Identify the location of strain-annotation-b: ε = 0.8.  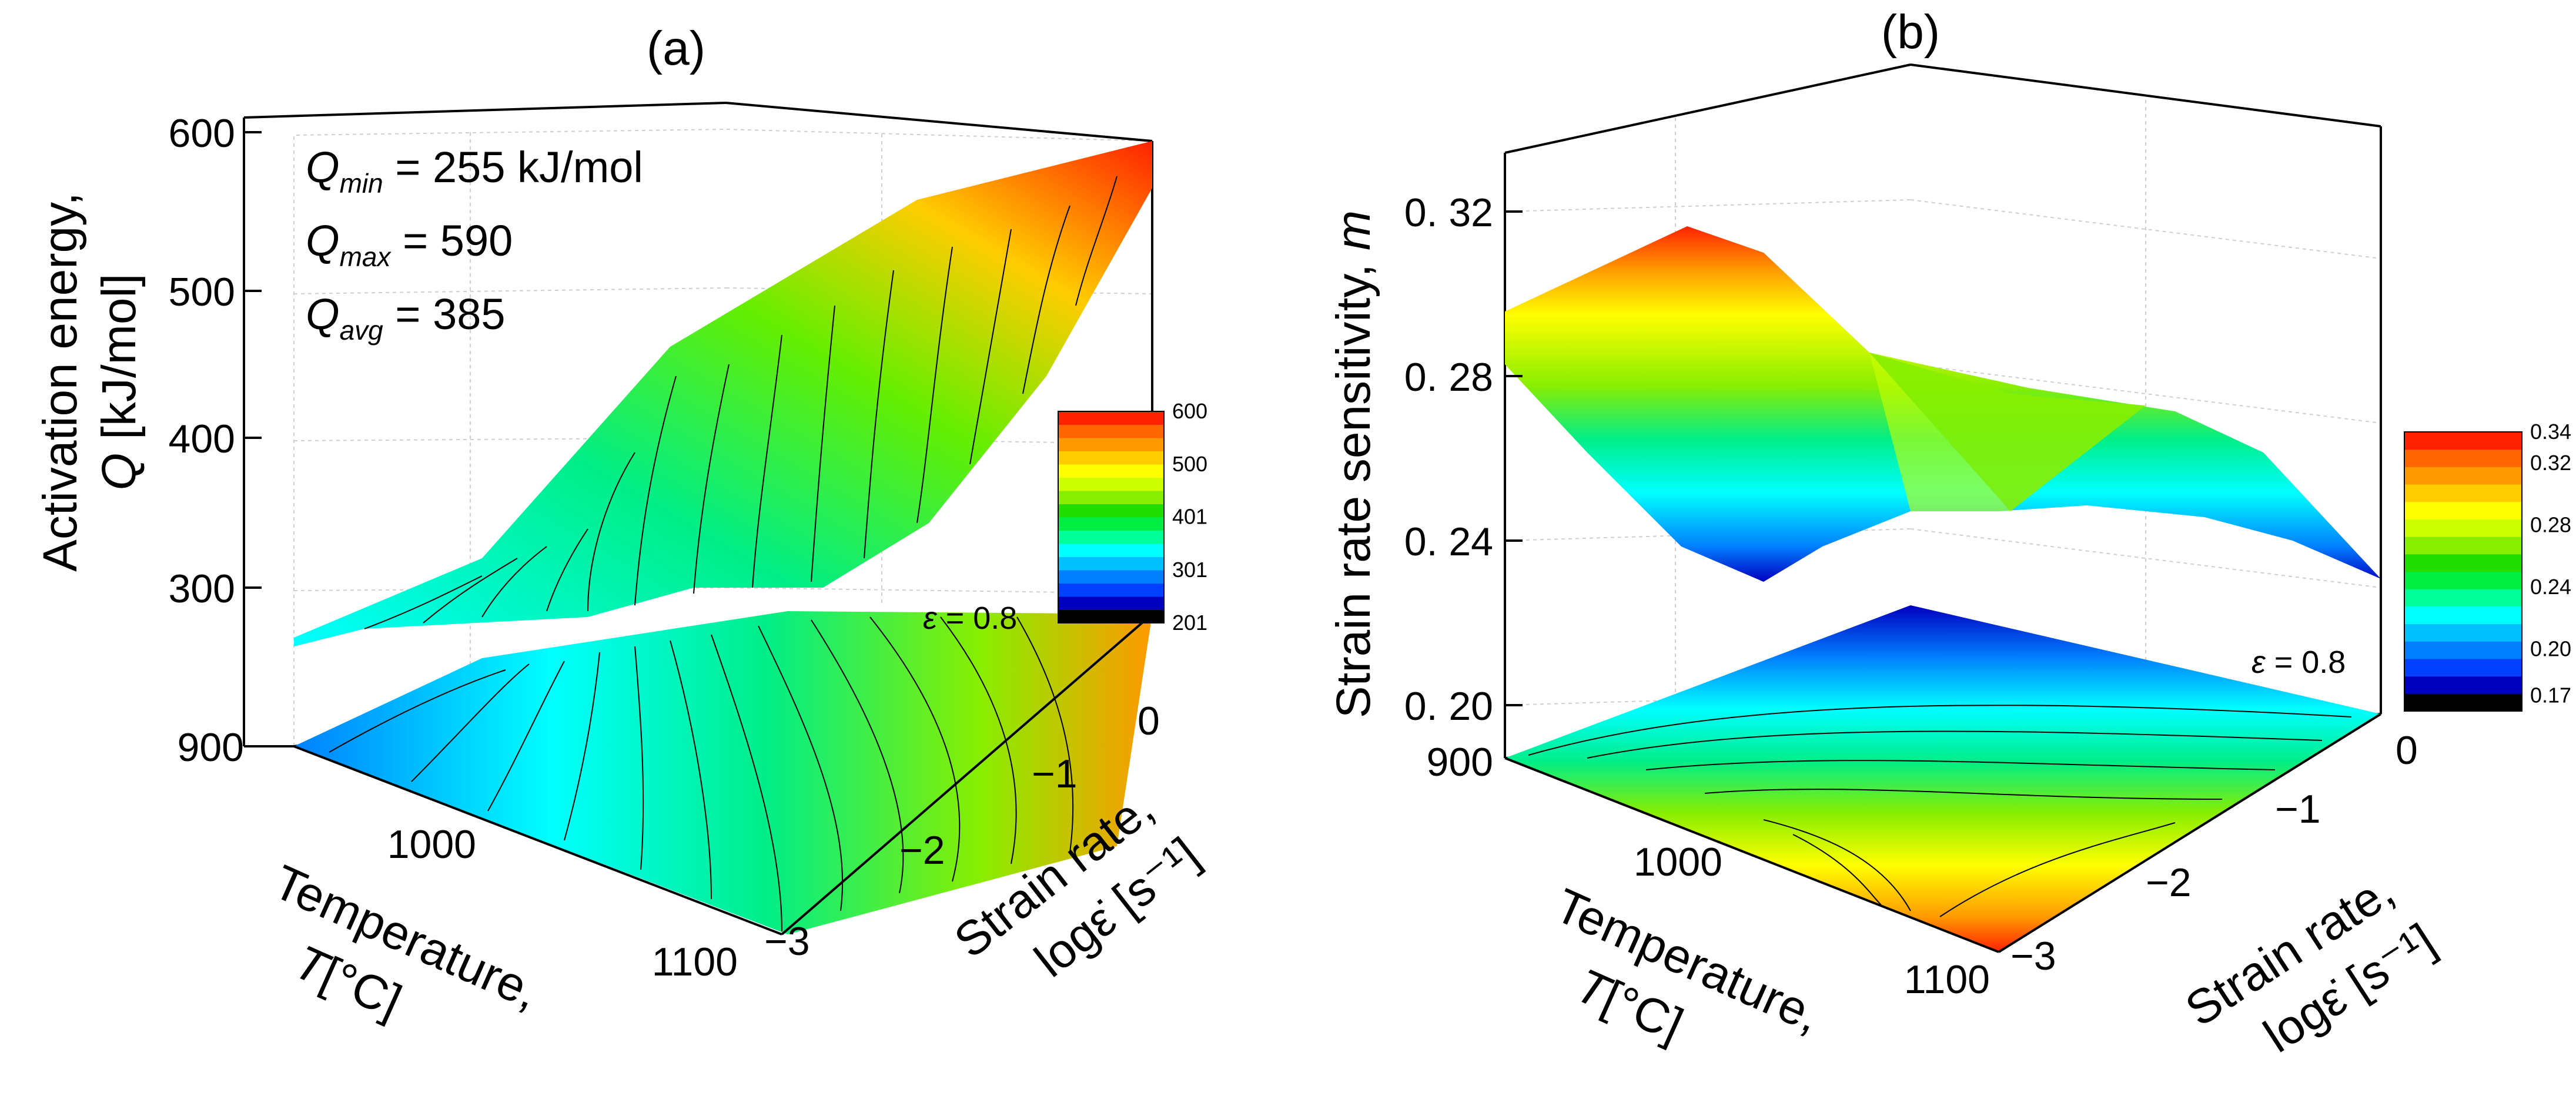
(2299, 662).